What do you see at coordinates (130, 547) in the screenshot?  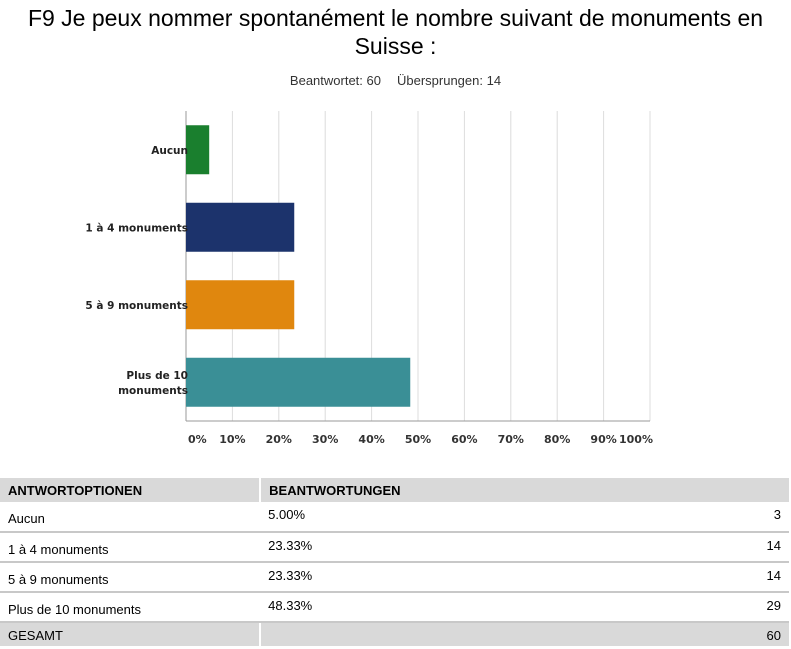 I see `row-label: 1 à 4 monuments` at bounding box center [130, 547].